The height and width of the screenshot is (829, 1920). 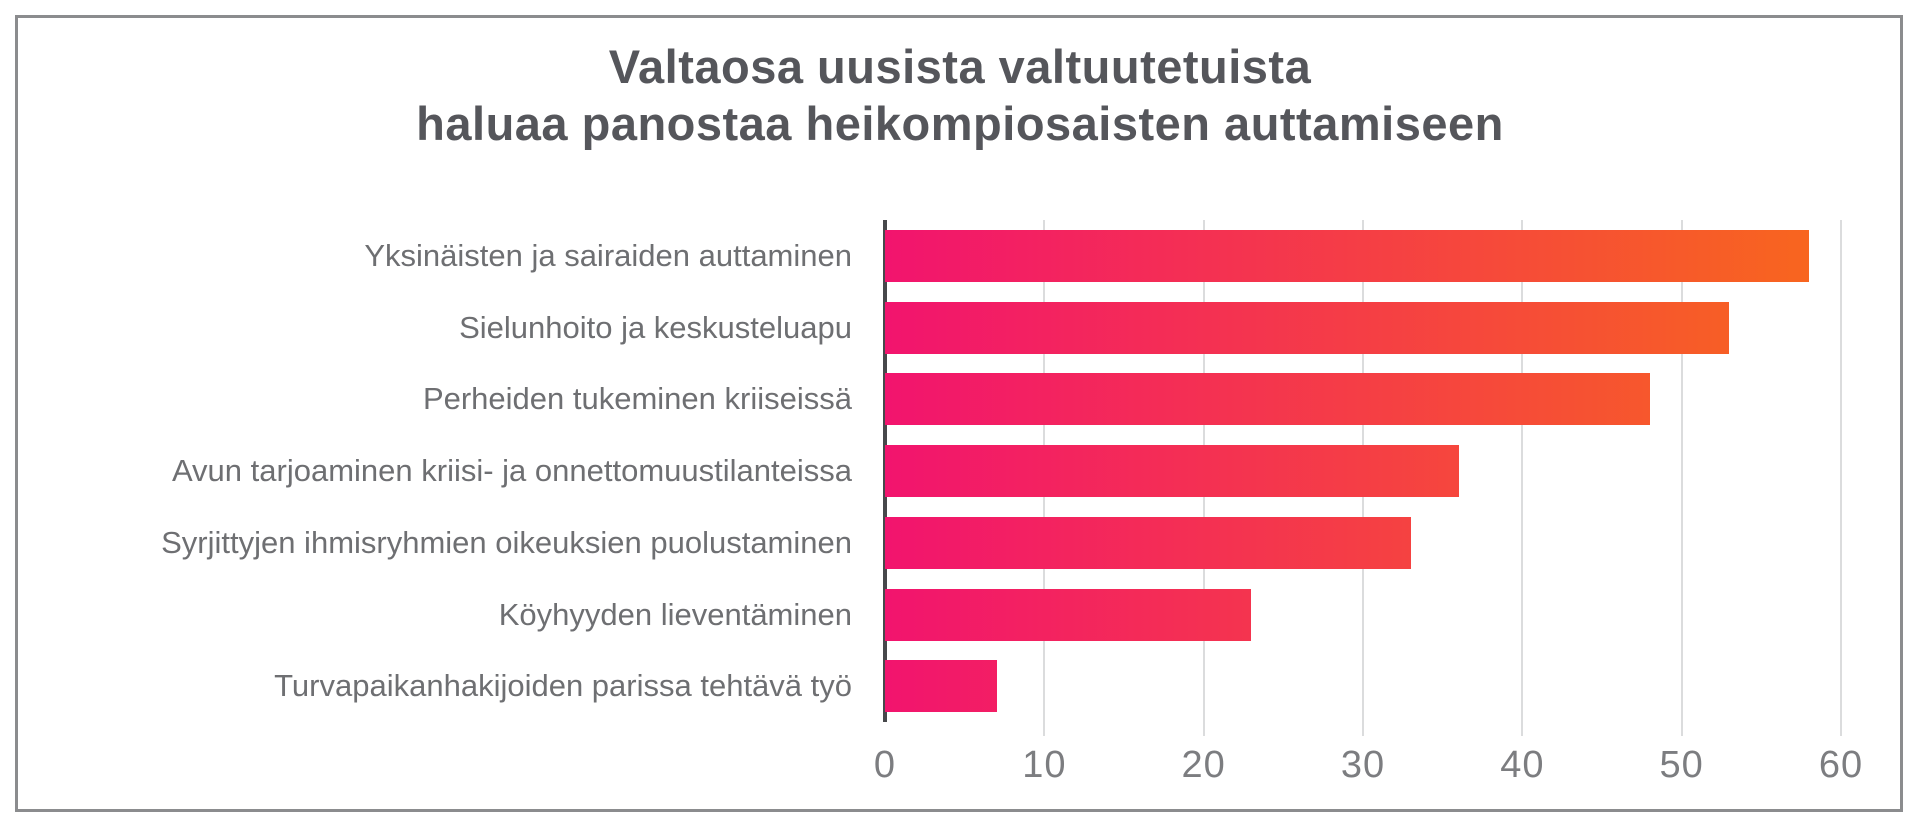 What do you see at coordinates (608, 255) in the screenshot?
I see `category-label: Yksinäisten ja sairaiden auttaminen` at bounding box center [608, 255].